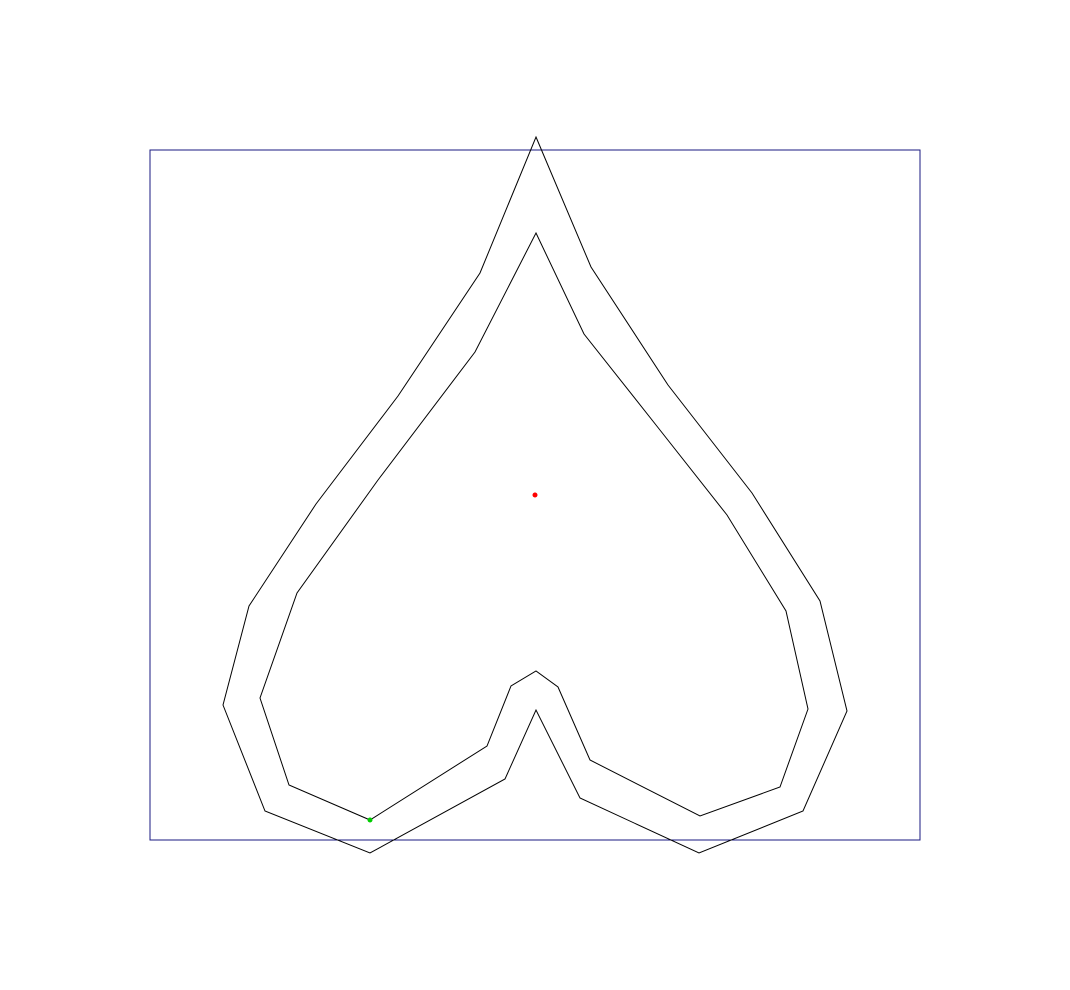 The image size is (1070, 990). What do you see at coordinates (370, 820) in the screenshot?
I see `start-point` at bounding box center [370, 820].